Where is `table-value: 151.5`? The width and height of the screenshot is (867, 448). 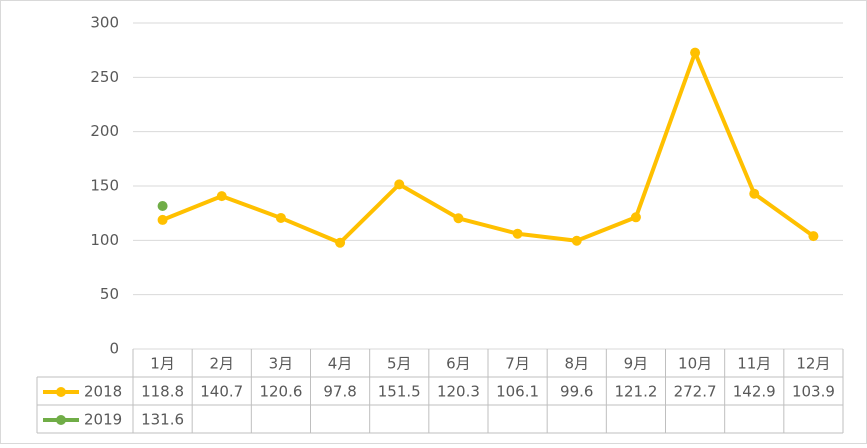 table-value: 151.5 is located at coordinates (399, 392).